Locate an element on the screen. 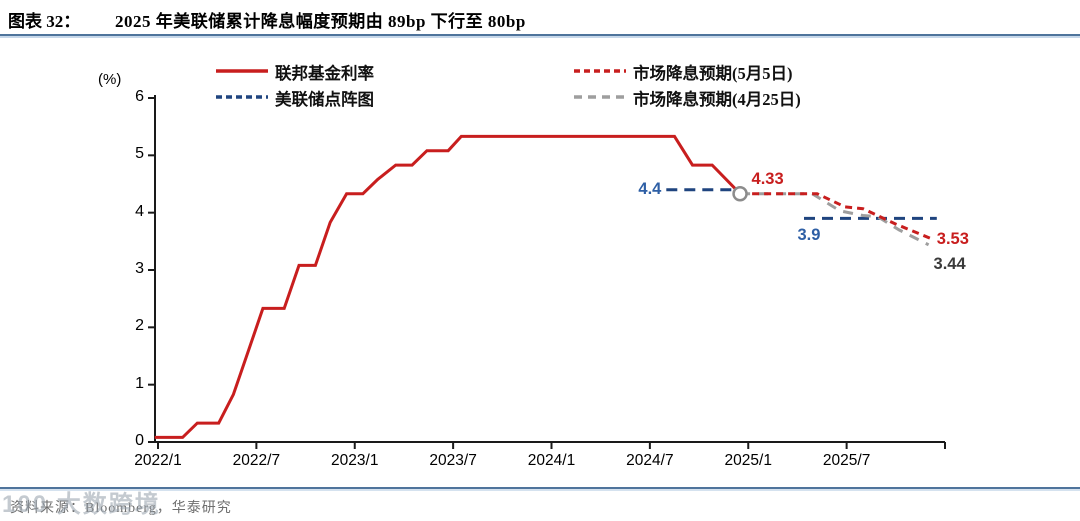  footer-divider is located at coordinates (540, 488).